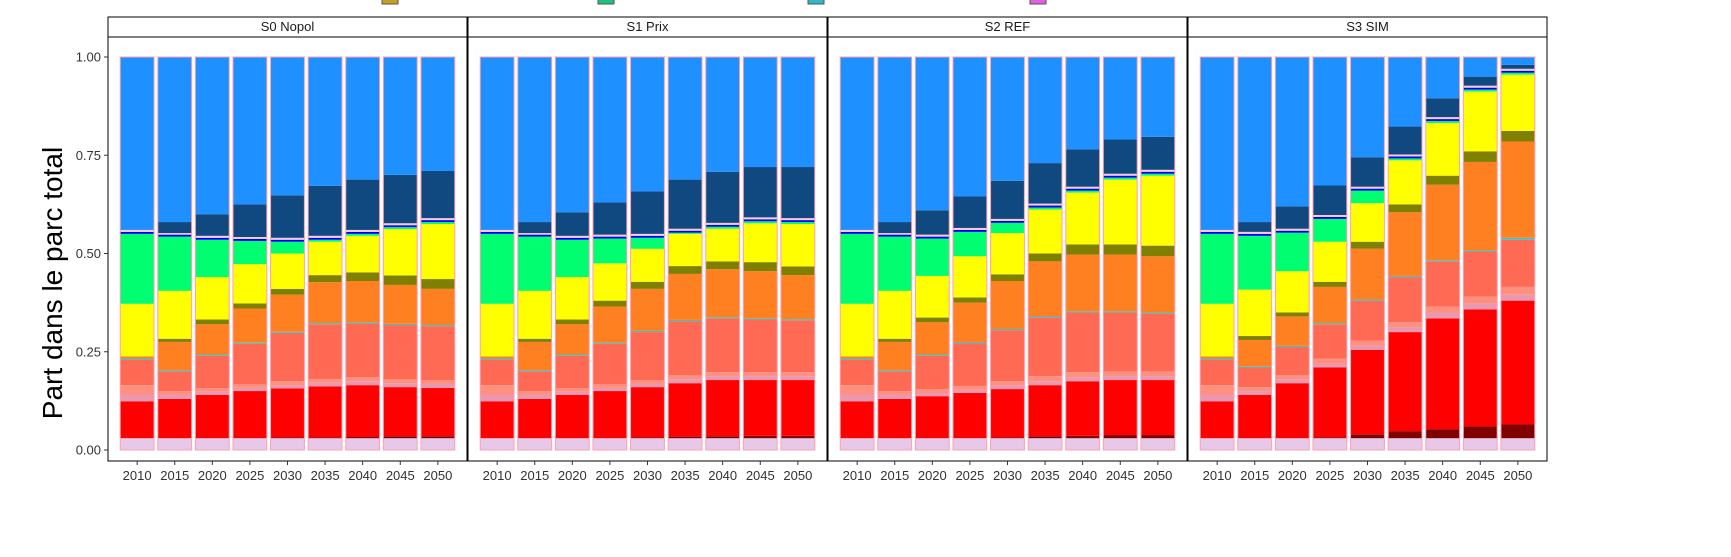 The height and width of the screenshot is (557, 1731). I want to click on x-tick-label: 2050, so click(797, 475).